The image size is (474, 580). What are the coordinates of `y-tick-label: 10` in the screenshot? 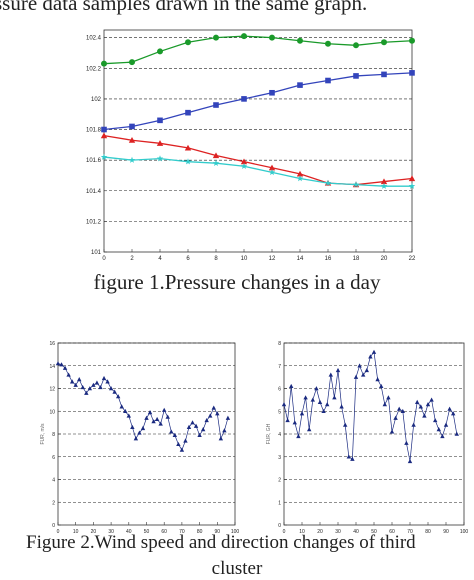 It's located at (52, 412).